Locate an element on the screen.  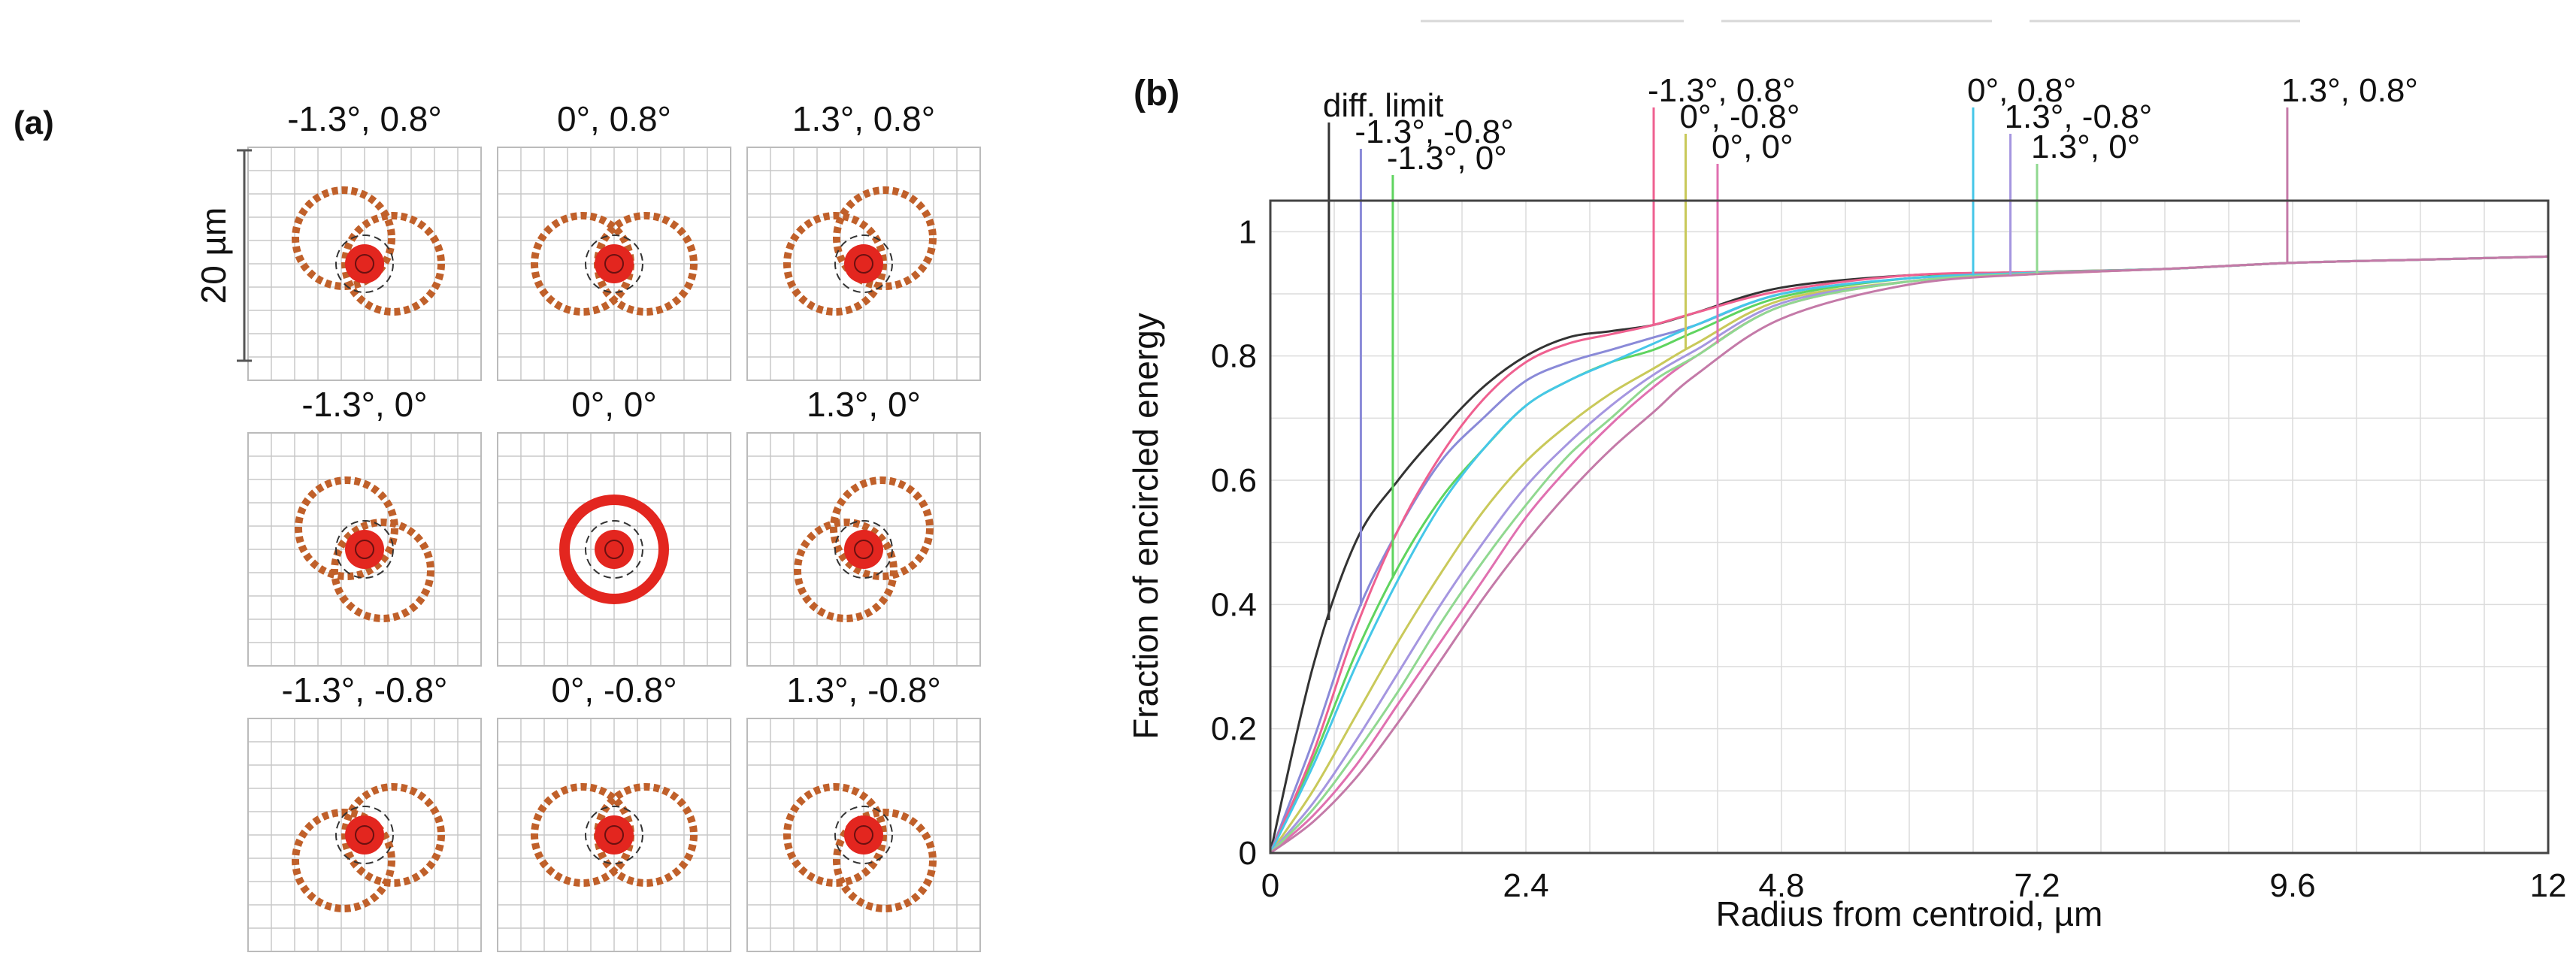
y-tick-label: 0.8 is located at coordinates (1234, 356).